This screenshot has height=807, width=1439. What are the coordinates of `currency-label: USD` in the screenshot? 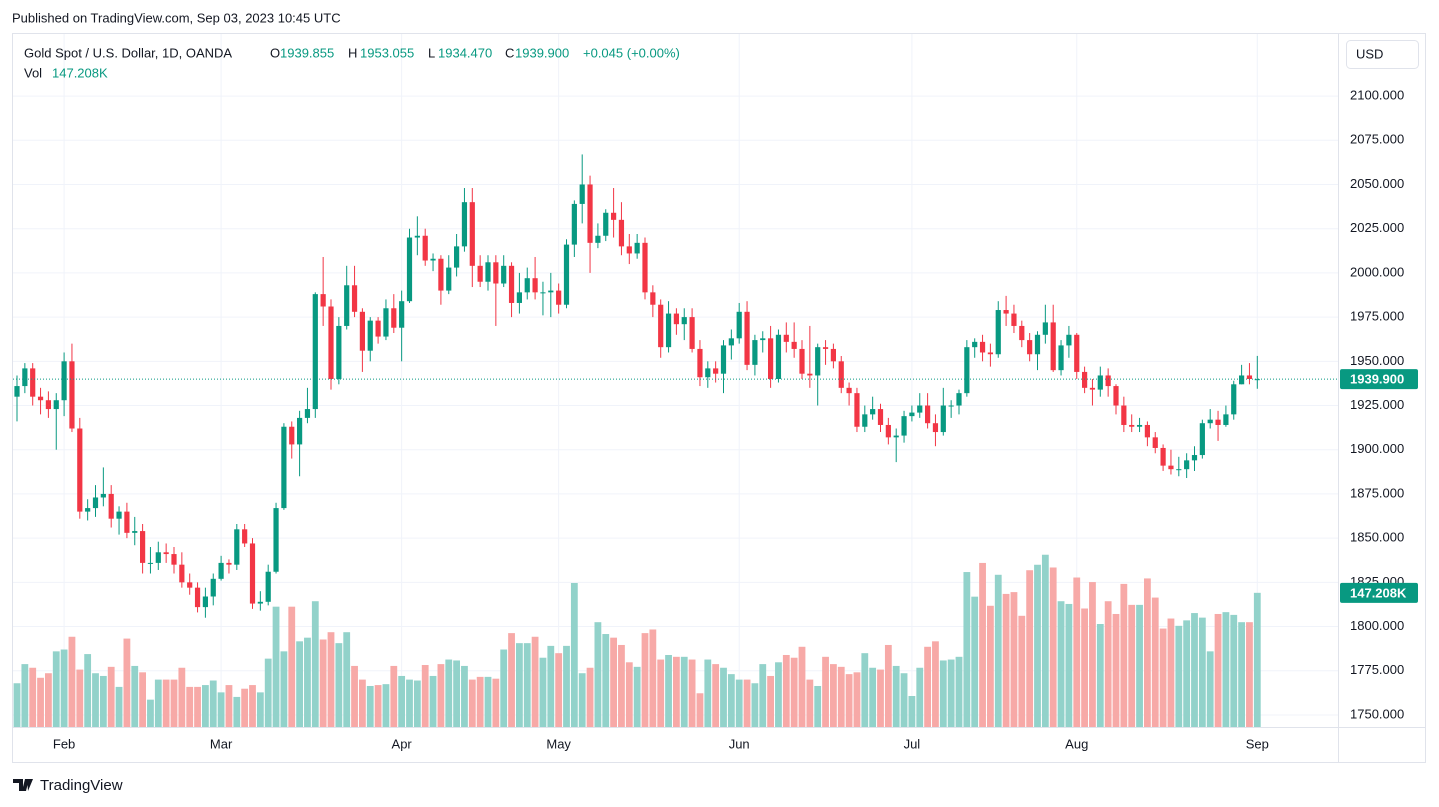 It's located at (1369, 53).